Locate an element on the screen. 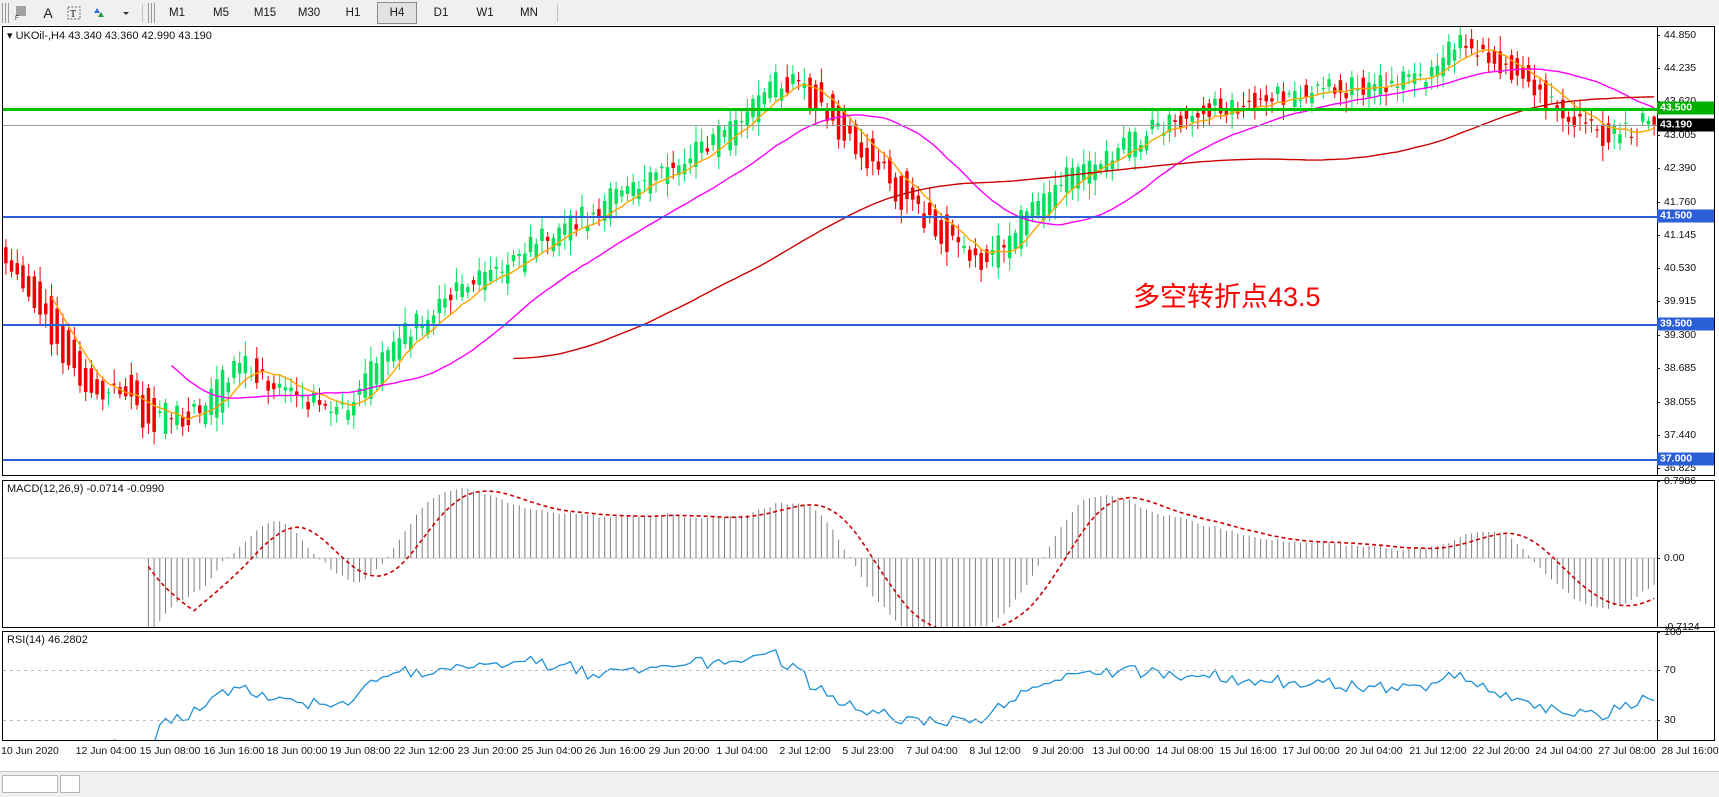  svg-text: T is located at coordinates (73, 14).